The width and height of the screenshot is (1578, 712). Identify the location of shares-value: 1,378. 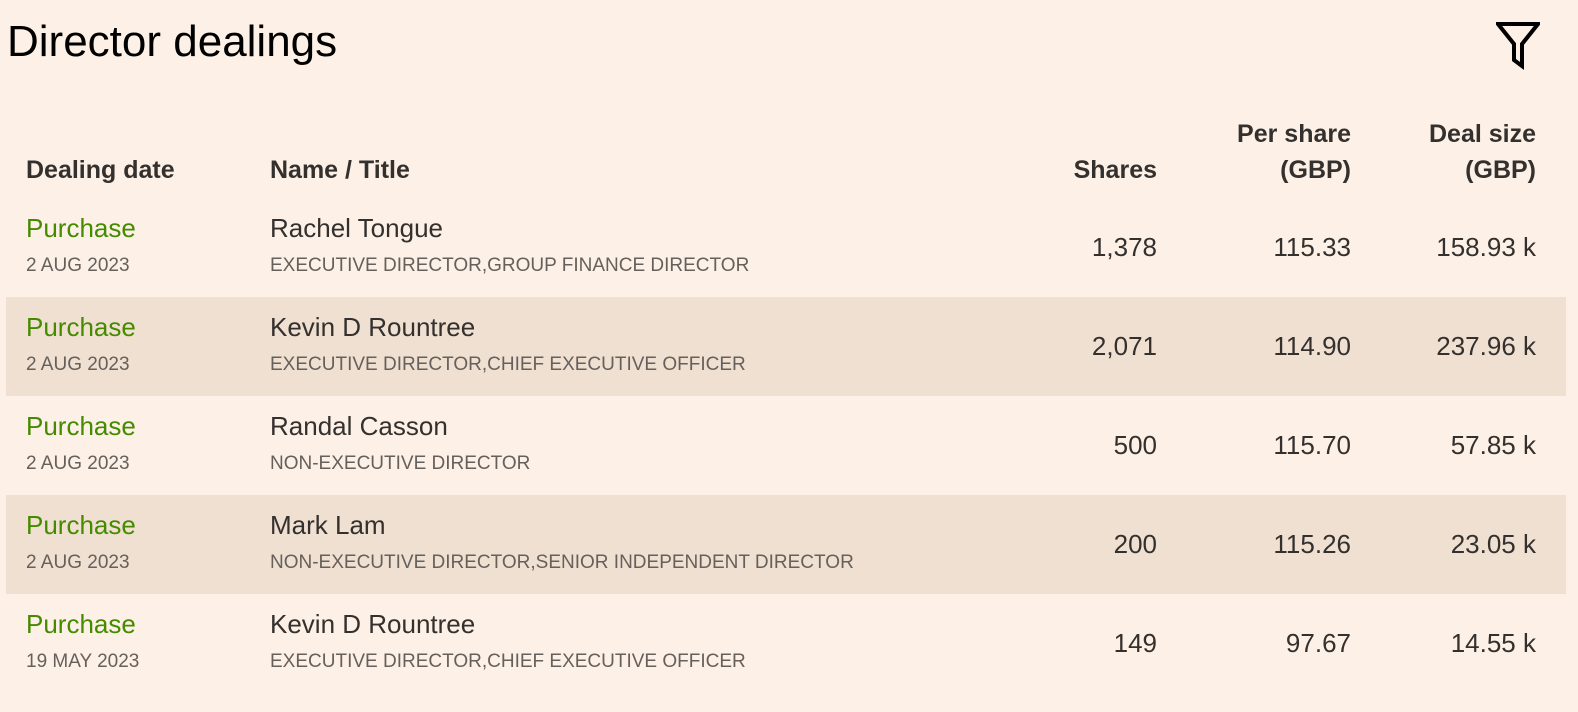
(1124, 247).